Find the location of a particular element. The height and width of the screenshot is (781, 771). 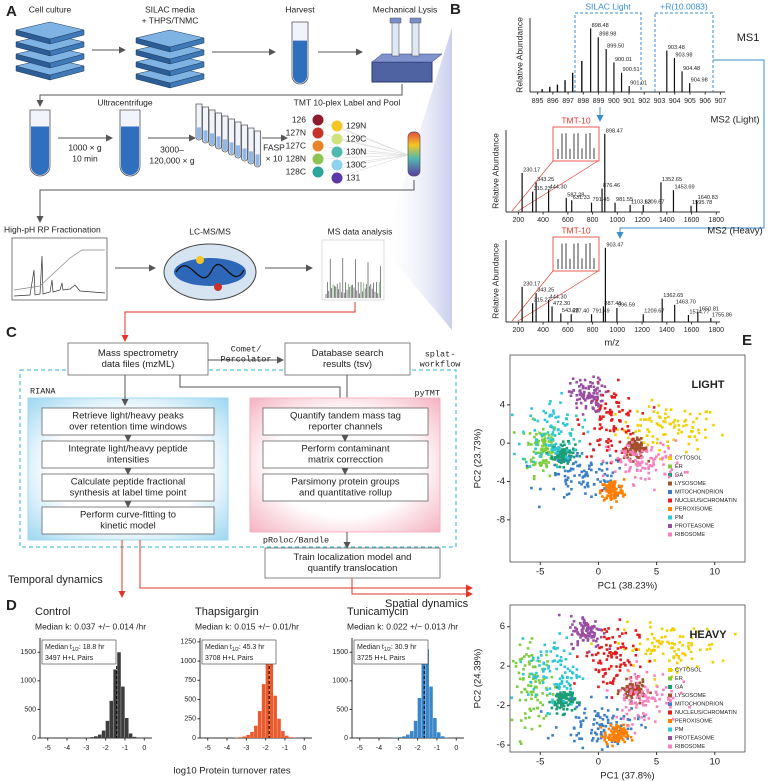

y-tick-label: 1000 is located at coordinates (188, 661).